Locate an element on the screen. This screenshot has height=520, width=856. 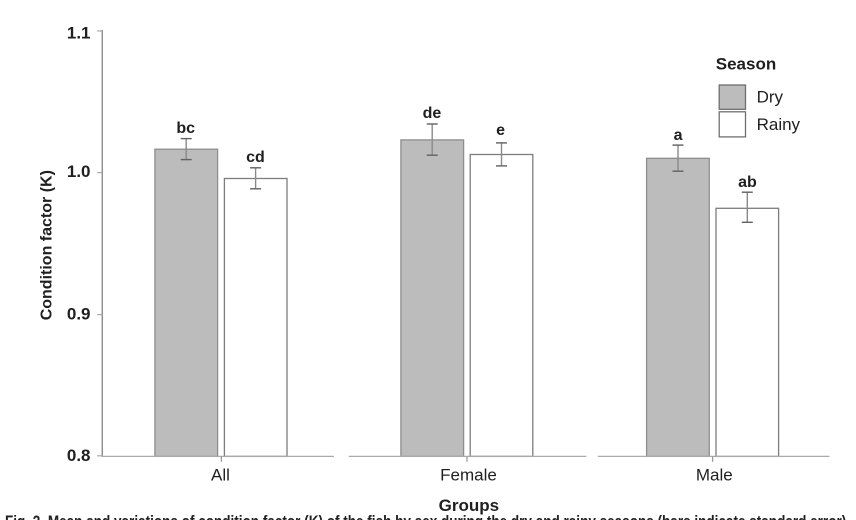
svg-text: cd is located at coordinates (255, 157).